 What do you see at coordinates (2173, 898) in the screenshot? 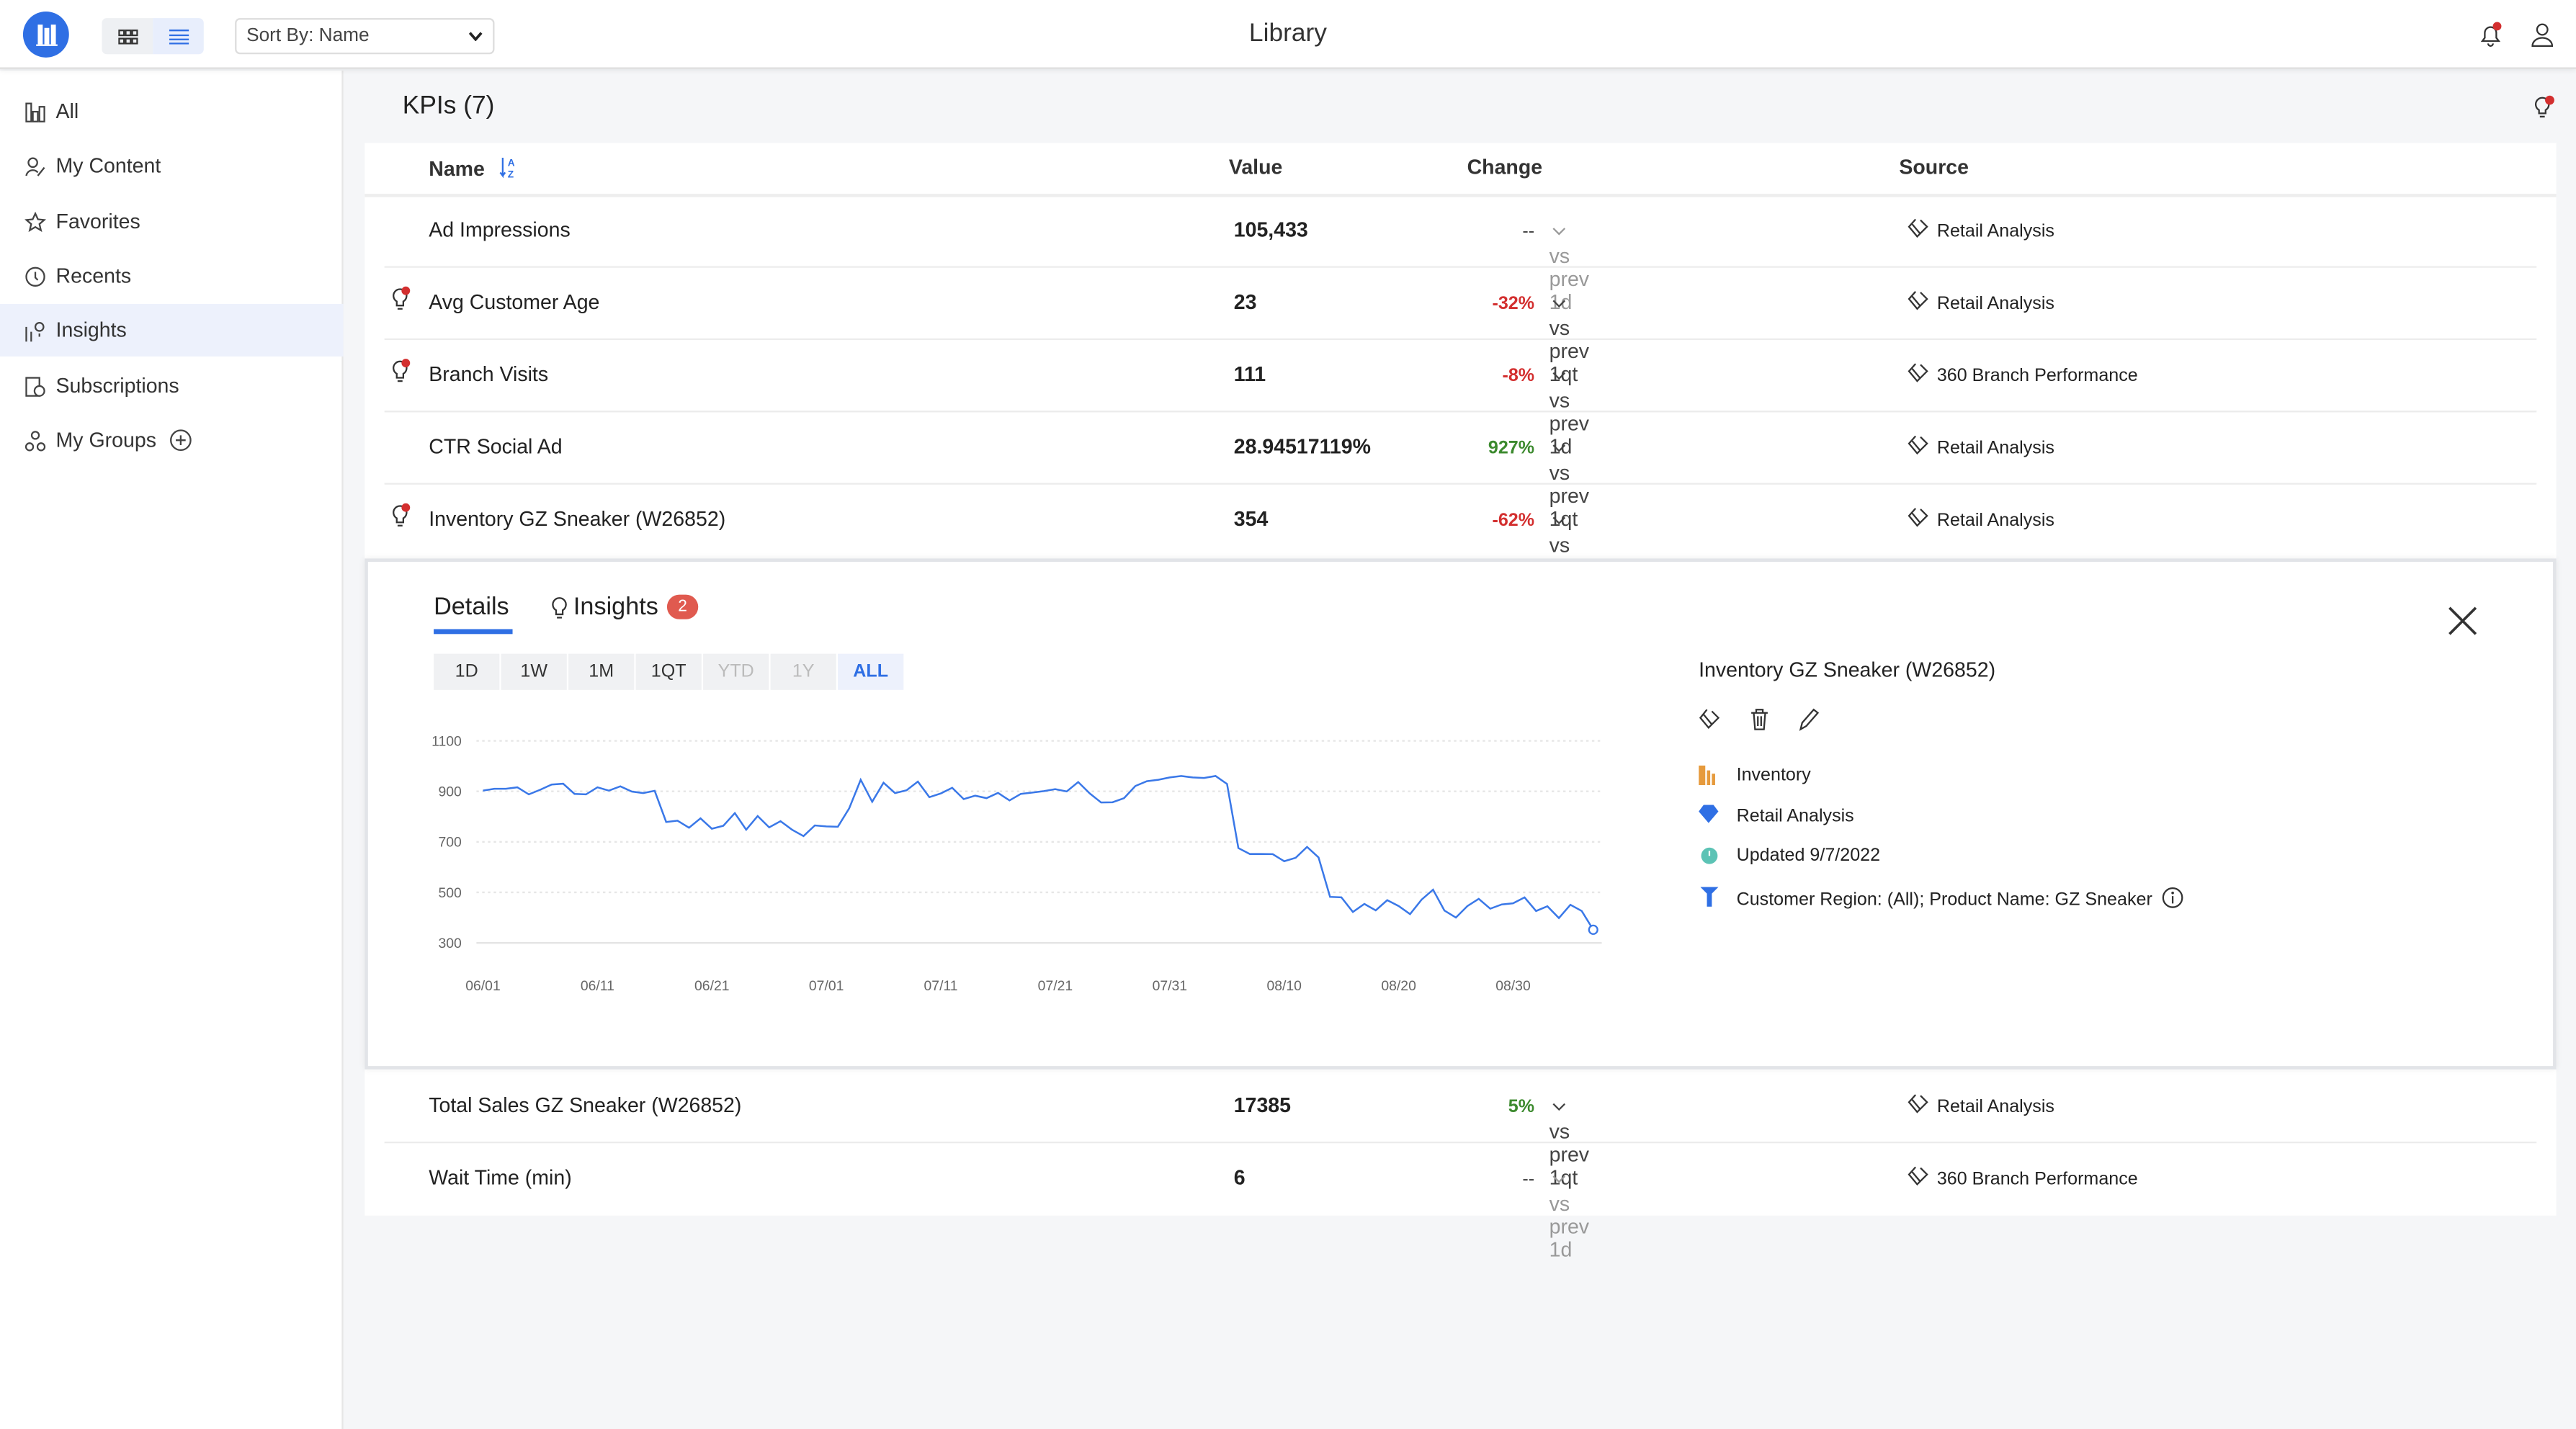
I see `info-icon` at bounding box center [2173, 898].